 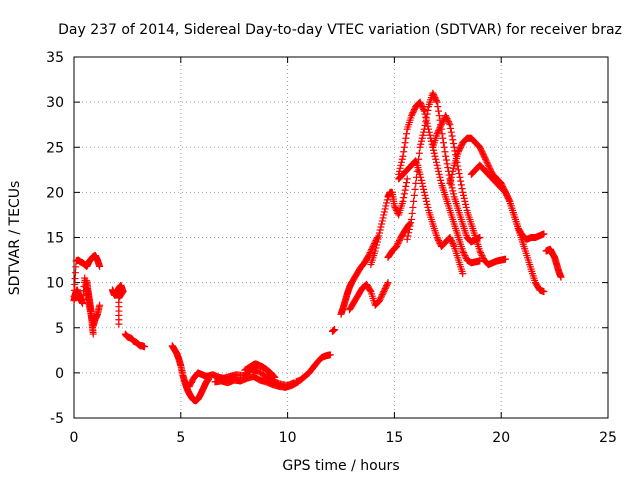 I want to click on y-tick-label: 35, so click(x=55, y=58).